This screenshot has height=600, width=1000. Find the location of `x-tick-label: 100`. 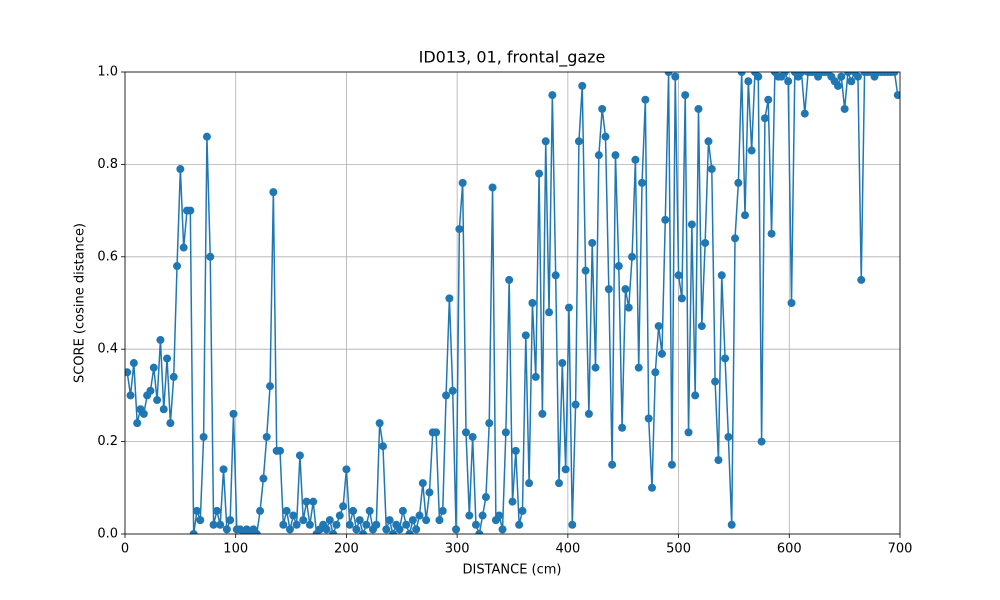

x-tick-label: 100 is located at coordinates (235, 549).